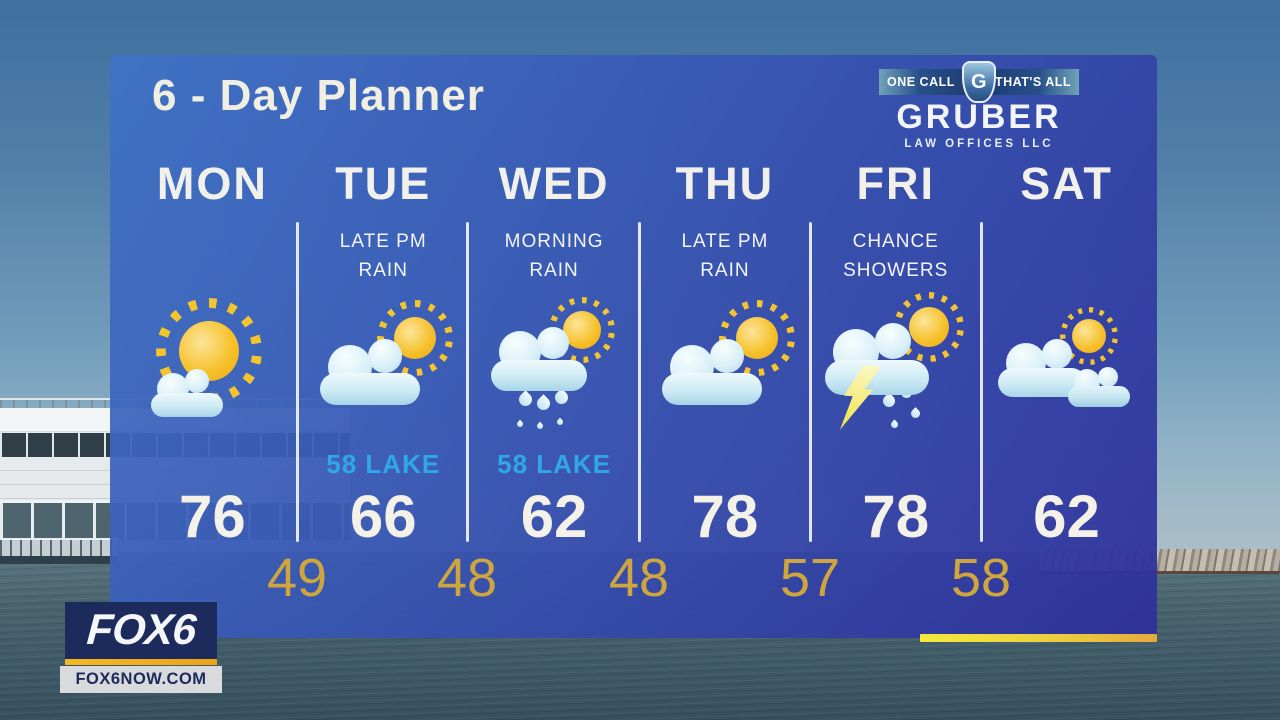 This screenshot has width=1280, height=720. Describe the element at coordinates (725, 183) in the screenshot. I see `day-label: THU` at that location.